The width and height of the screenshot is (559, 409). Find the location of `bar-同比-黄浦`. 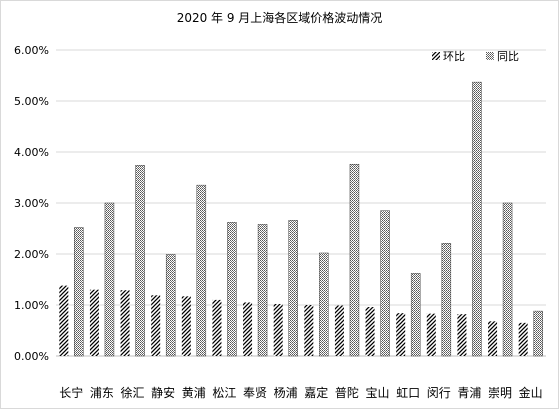

bar-同比-黄浦 is located at coordinates (201, 270).